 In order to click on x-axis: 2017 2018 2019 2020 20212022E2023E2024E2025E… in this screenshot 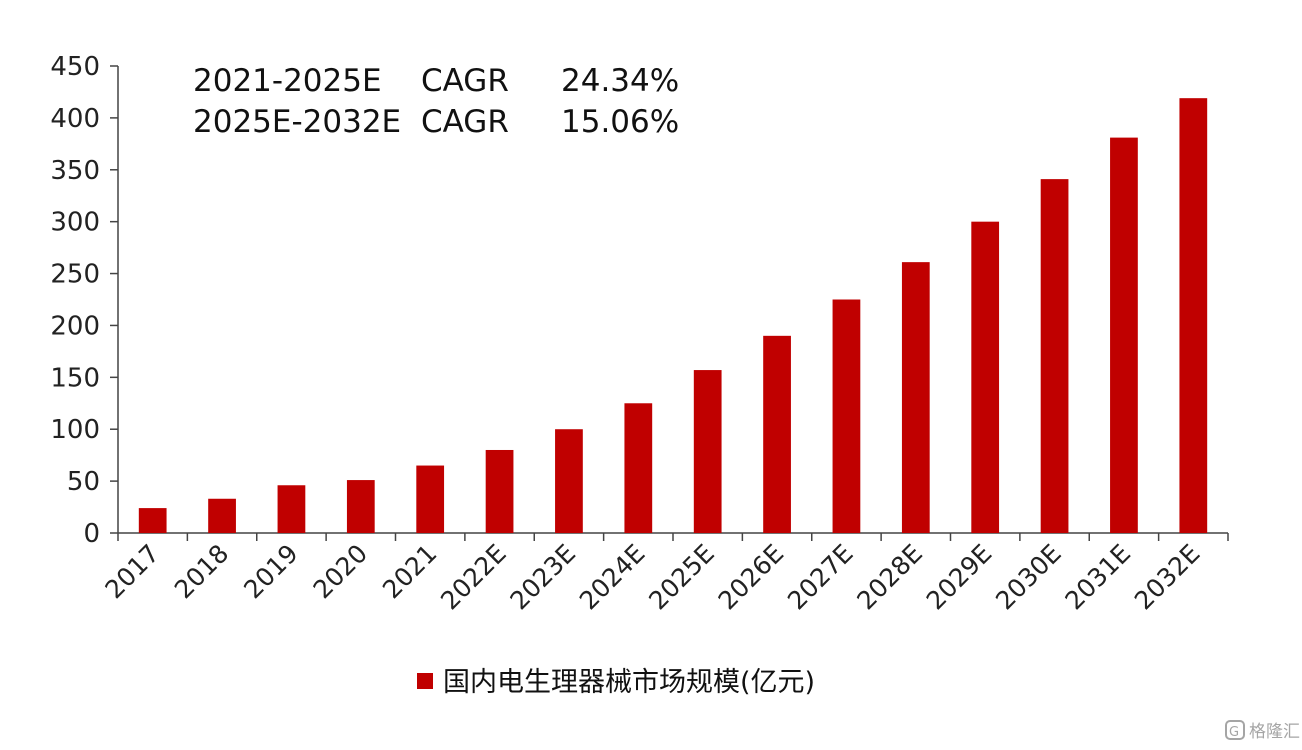, I will do `click(664, 574)`.